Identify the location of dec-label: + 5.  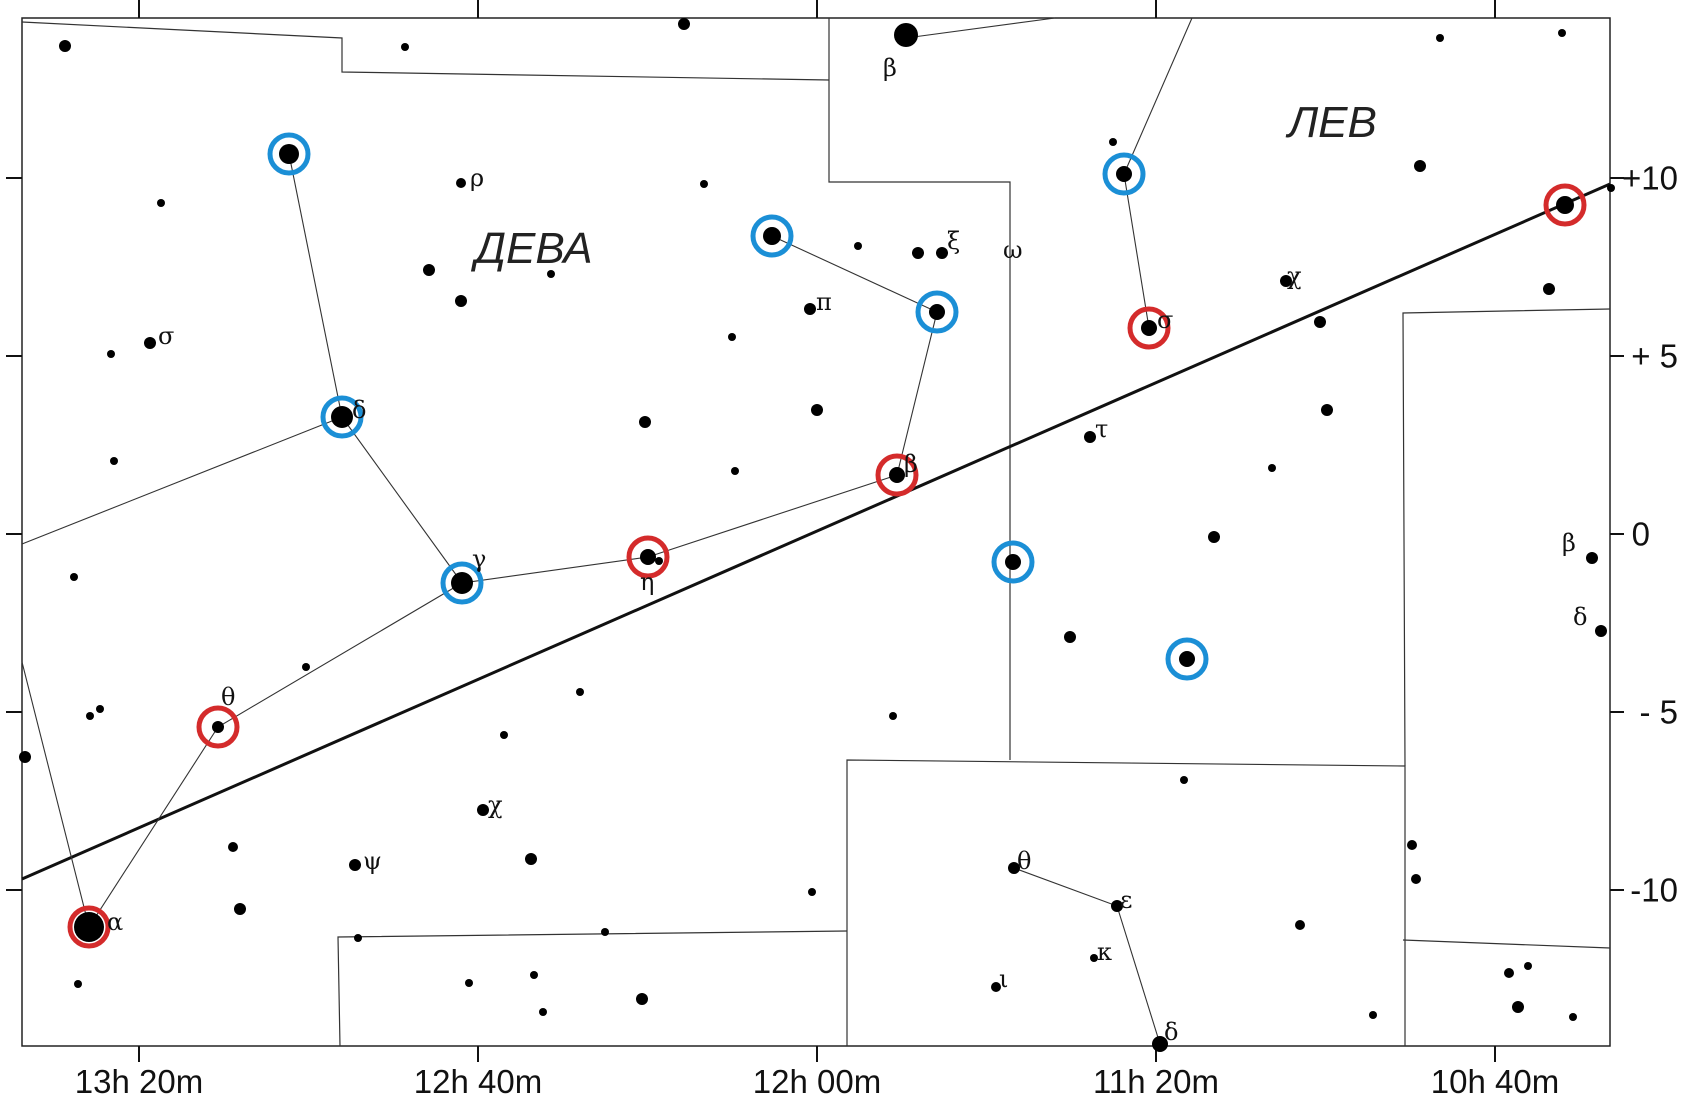
(1654, 356).